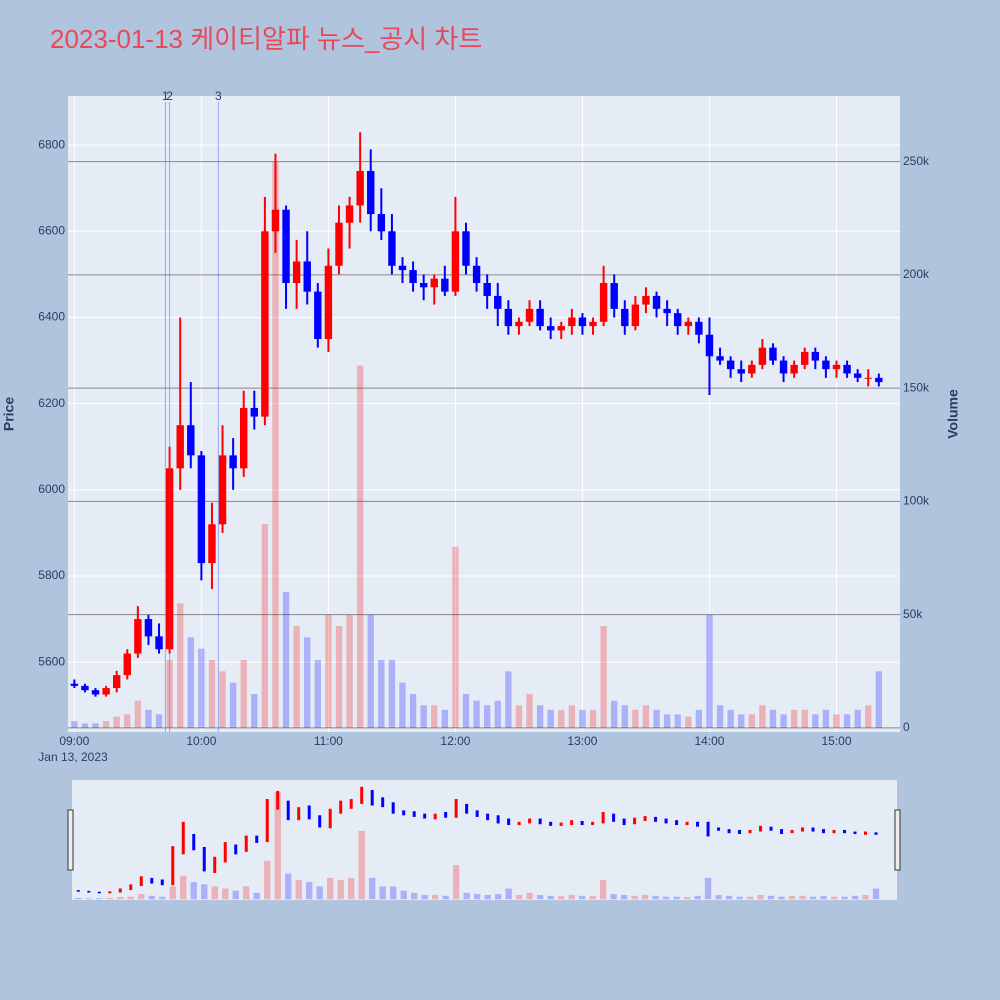  What do you see at coordinates (9, 414) in the screenshot?
I see `y-axis-title: Price` at bounding box center [9, 414].